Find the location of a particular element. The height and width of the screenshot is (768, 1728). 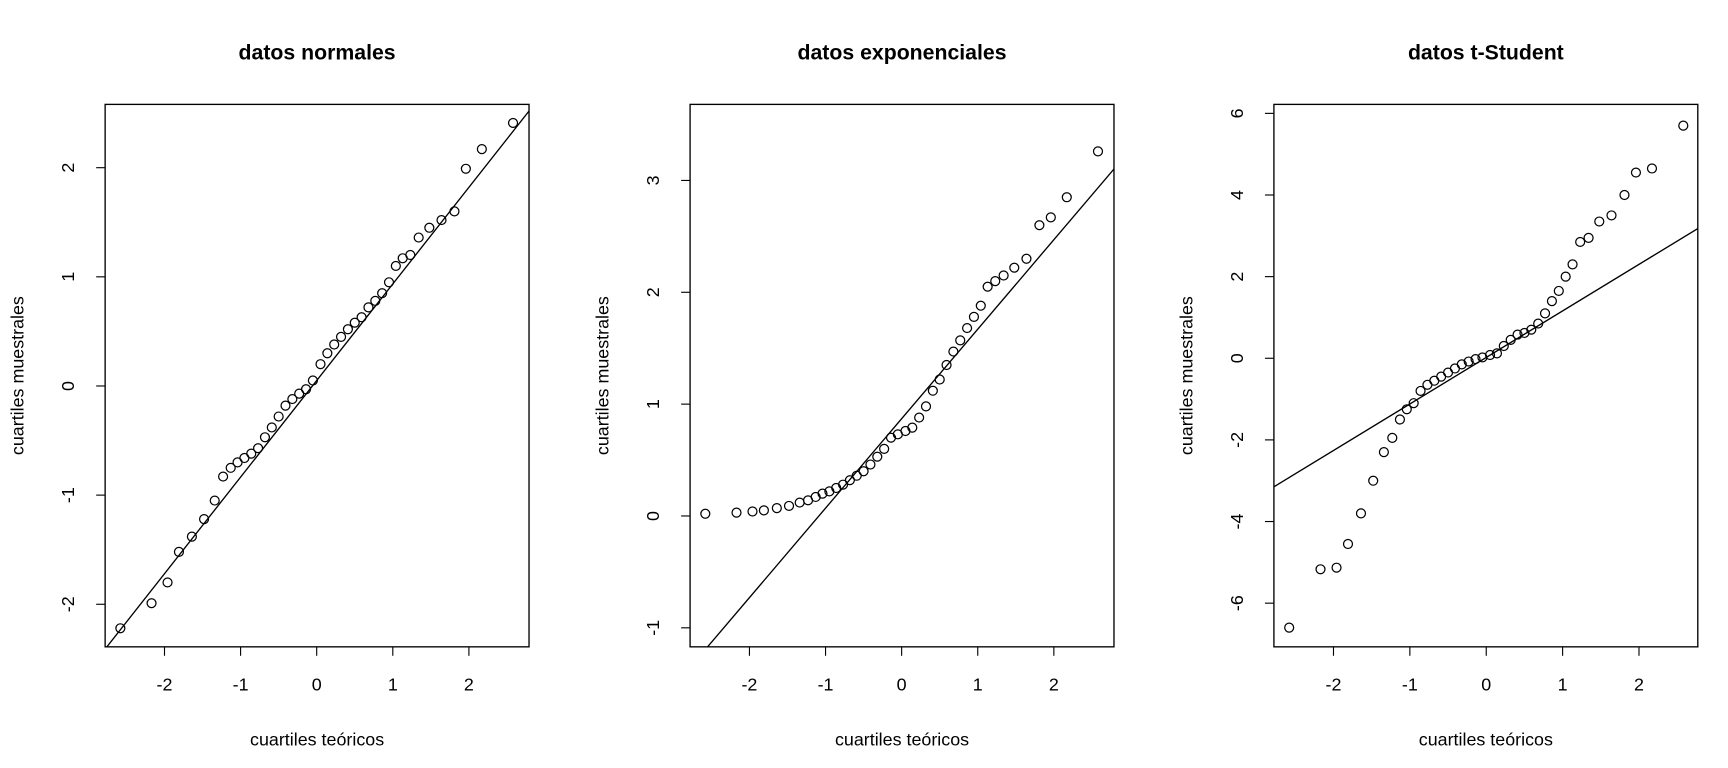

y-tick-label: -6 is located at coordinates (1237, 603).